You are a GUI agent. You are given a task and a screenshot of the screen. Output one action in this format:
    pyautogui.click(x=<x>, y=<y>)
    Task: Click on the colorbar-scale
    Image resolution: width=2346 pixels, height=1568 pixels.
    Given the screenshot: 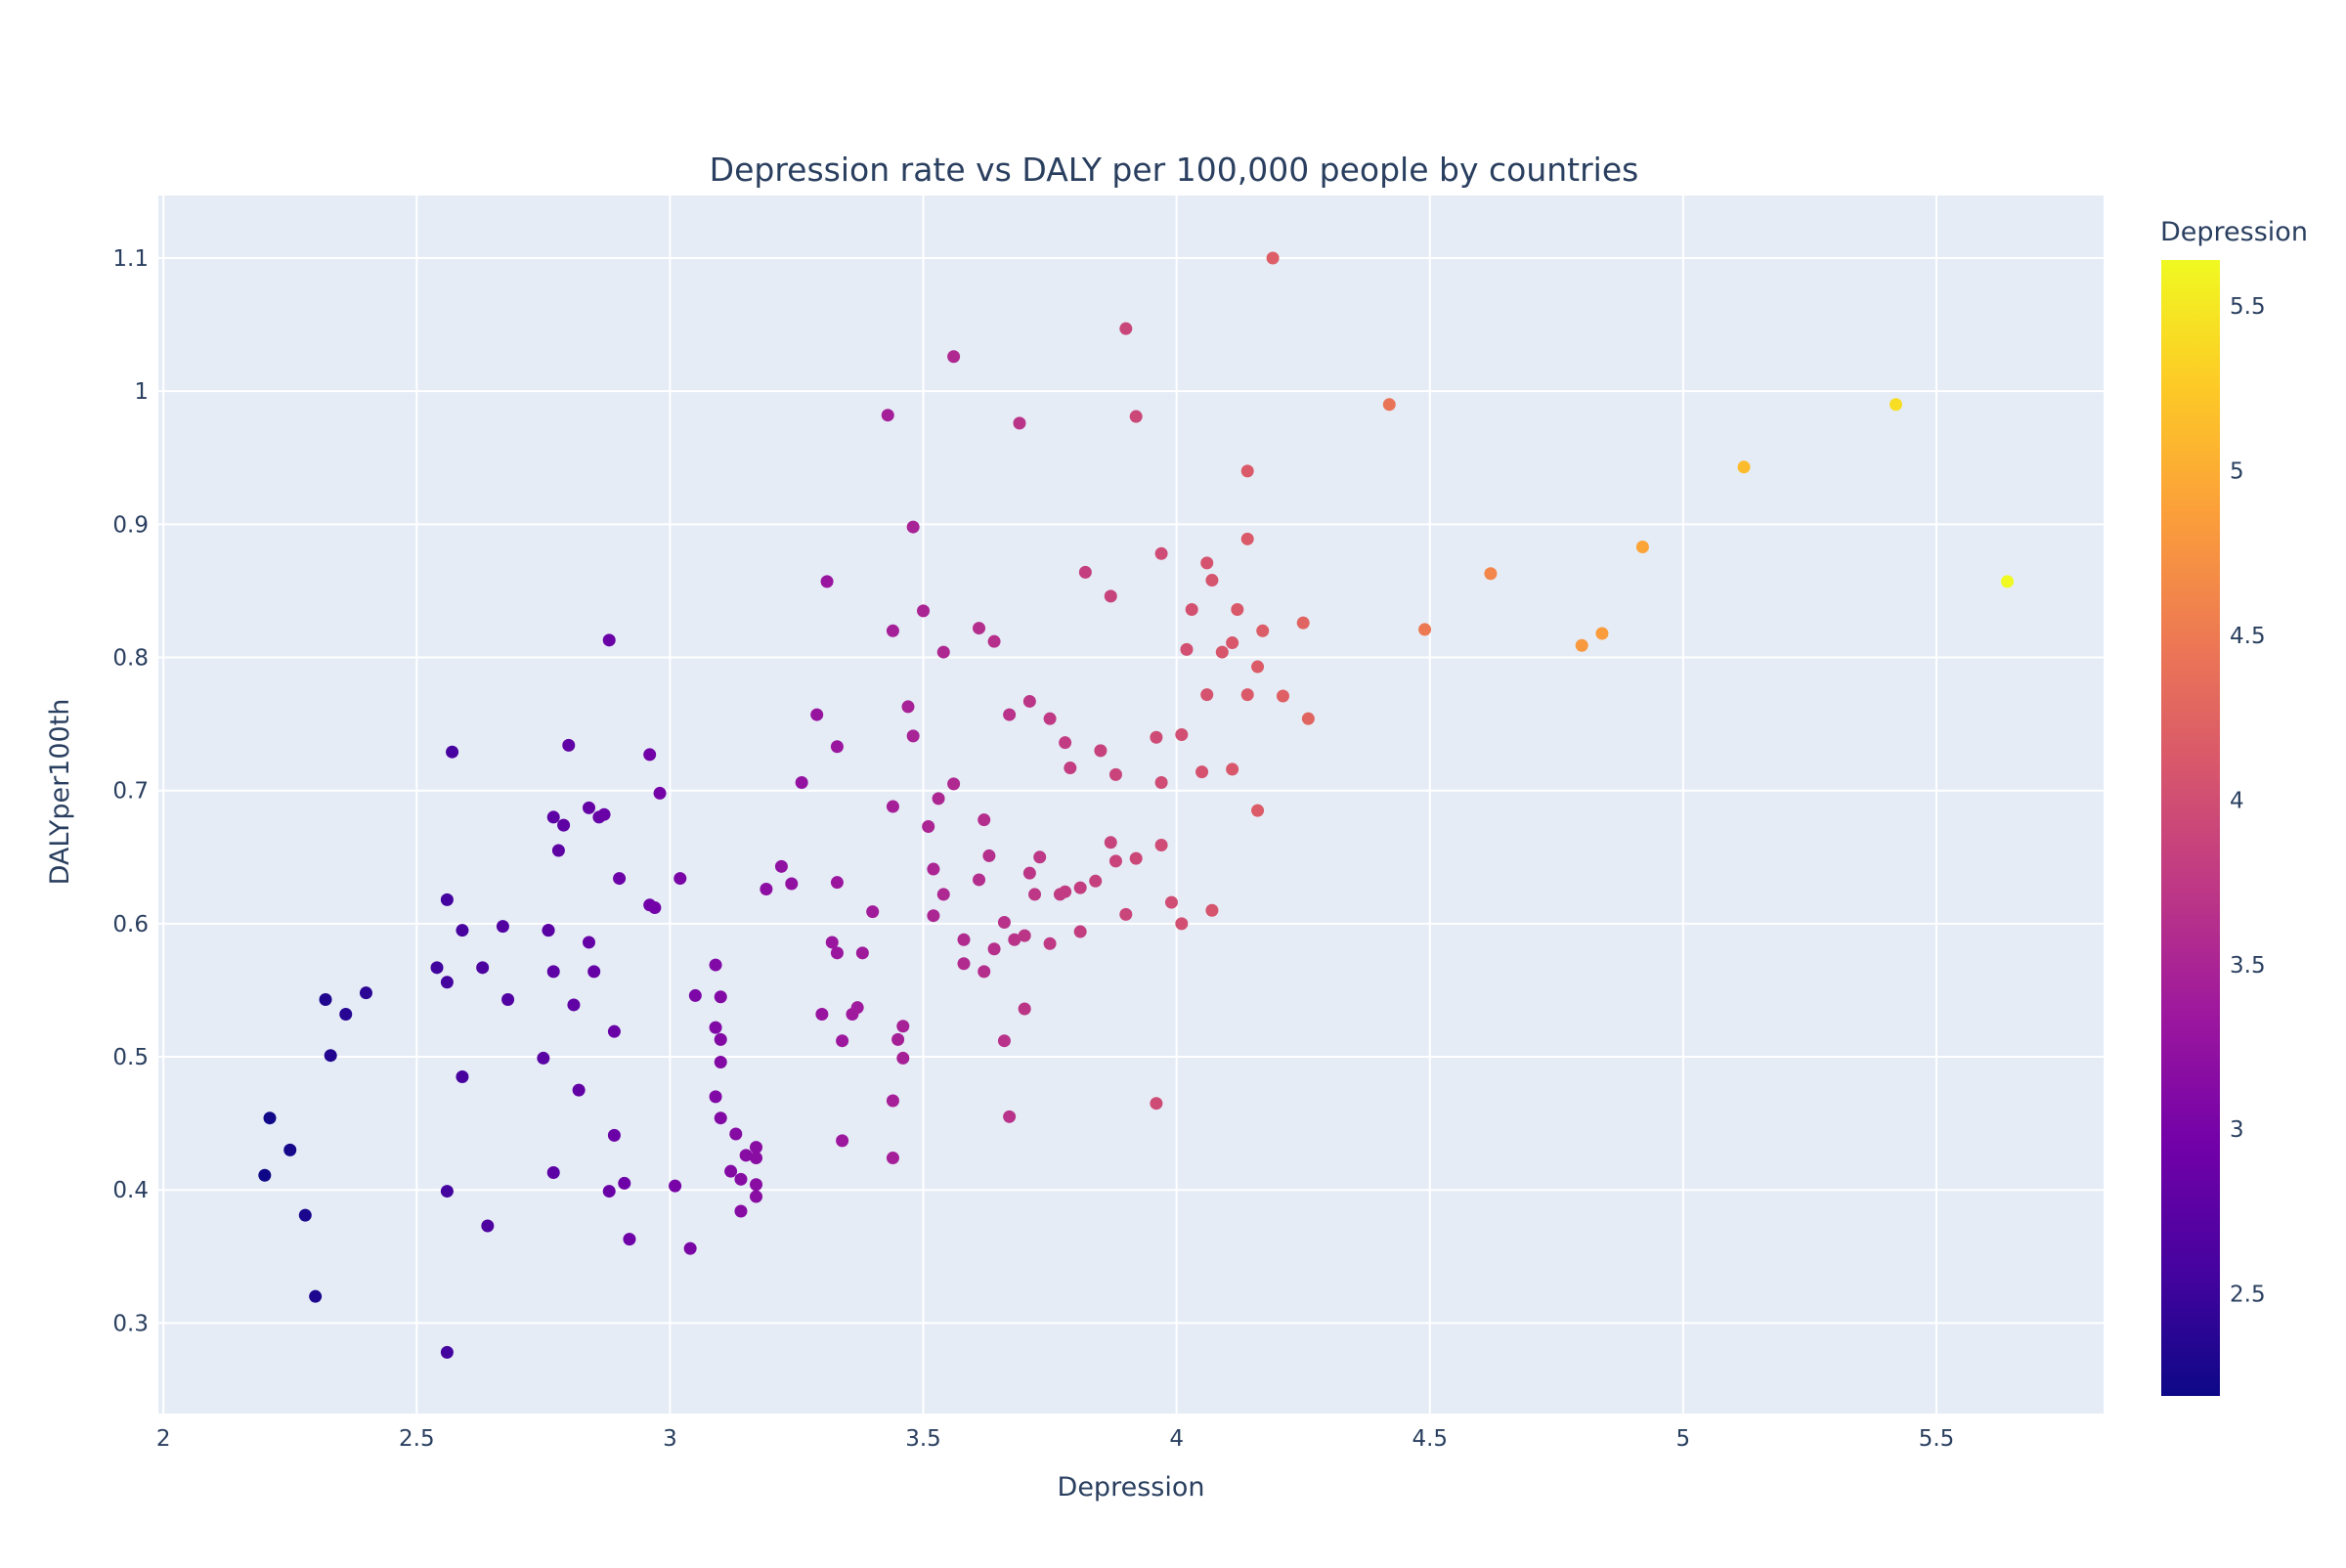 What is the action you would take?
    pyautogui.click(x=2191, y=828)
    